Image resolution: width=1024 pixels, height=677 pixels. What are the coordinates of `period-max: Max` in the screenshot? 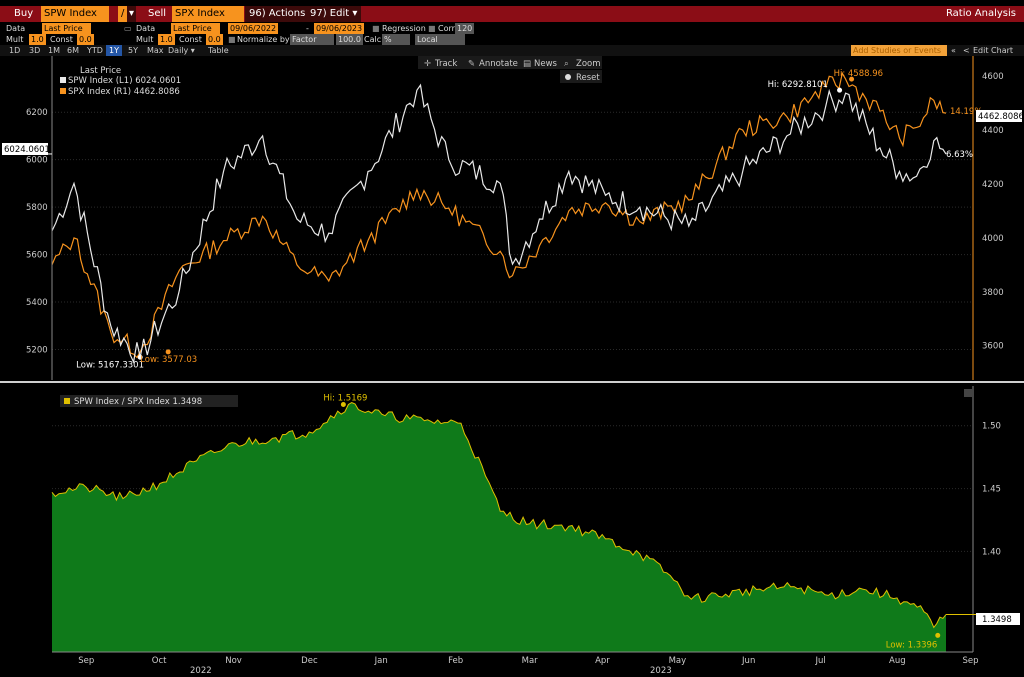 It's located at (155, 50).